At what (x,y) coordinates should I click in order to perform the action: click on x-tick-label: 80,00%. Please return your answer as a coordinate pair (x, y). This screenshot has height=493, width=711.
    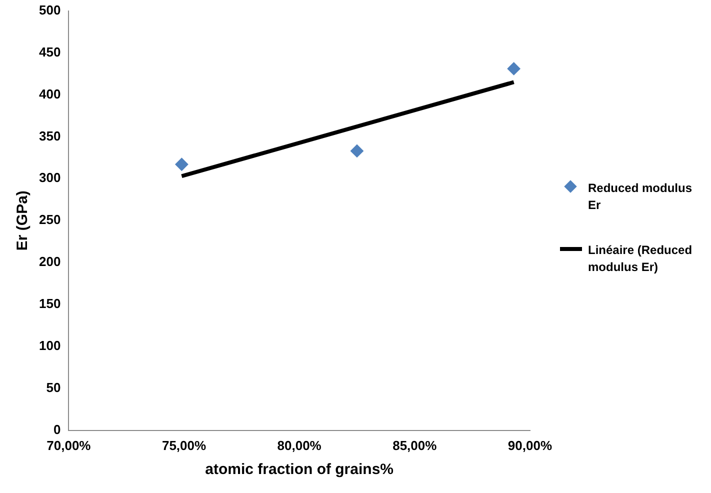
    Looking at the image, I should click on (299, 445).